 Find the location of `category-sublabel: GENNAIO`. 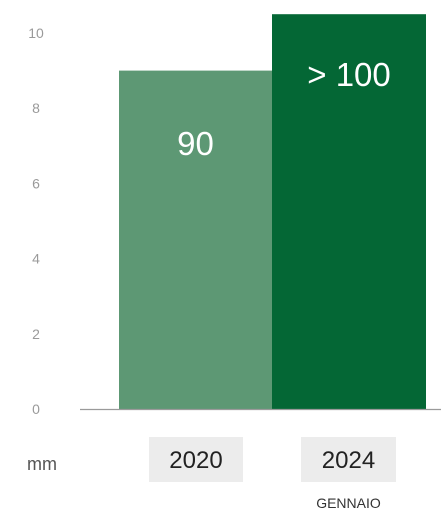

category-sublabel: GENNAIO is located at coordinates (348, 503).